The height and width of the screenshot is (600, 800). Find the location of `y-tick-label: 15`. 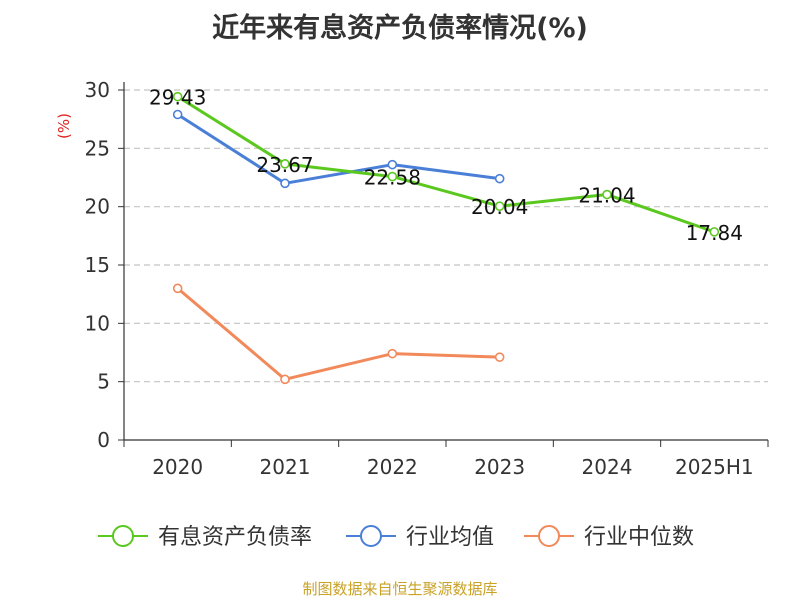

y-tick-label: 15 is located at coordinates (97, 265).